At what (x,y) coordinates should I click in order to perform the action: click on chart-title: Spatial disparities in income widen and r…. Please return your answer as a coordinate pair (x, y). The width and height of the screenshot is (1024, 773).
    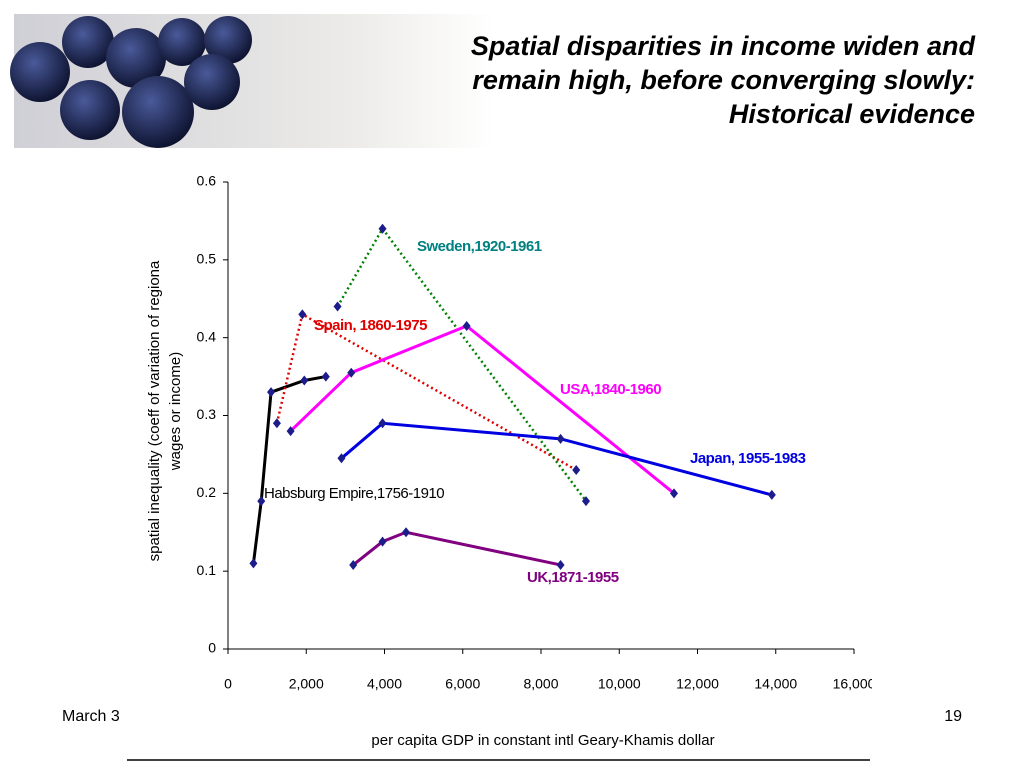
    Looking at the image, I should click on (723, 80).